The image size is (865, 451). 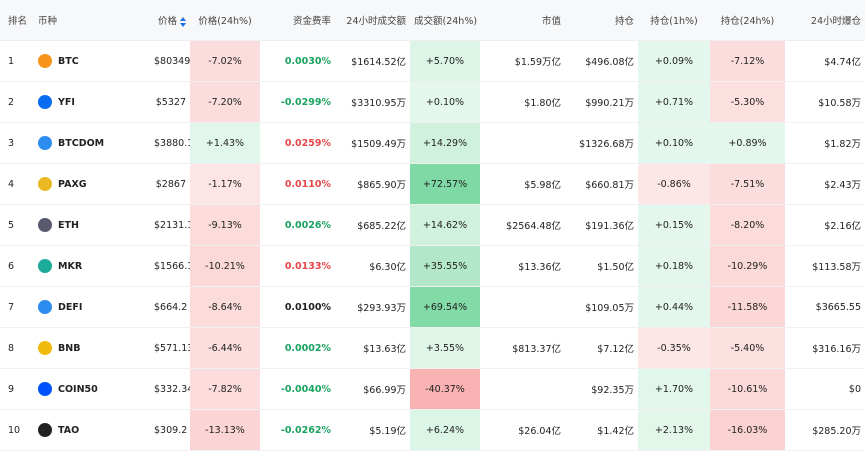 I want to click on coin-name: PAXG, so click(x=72, y=184).